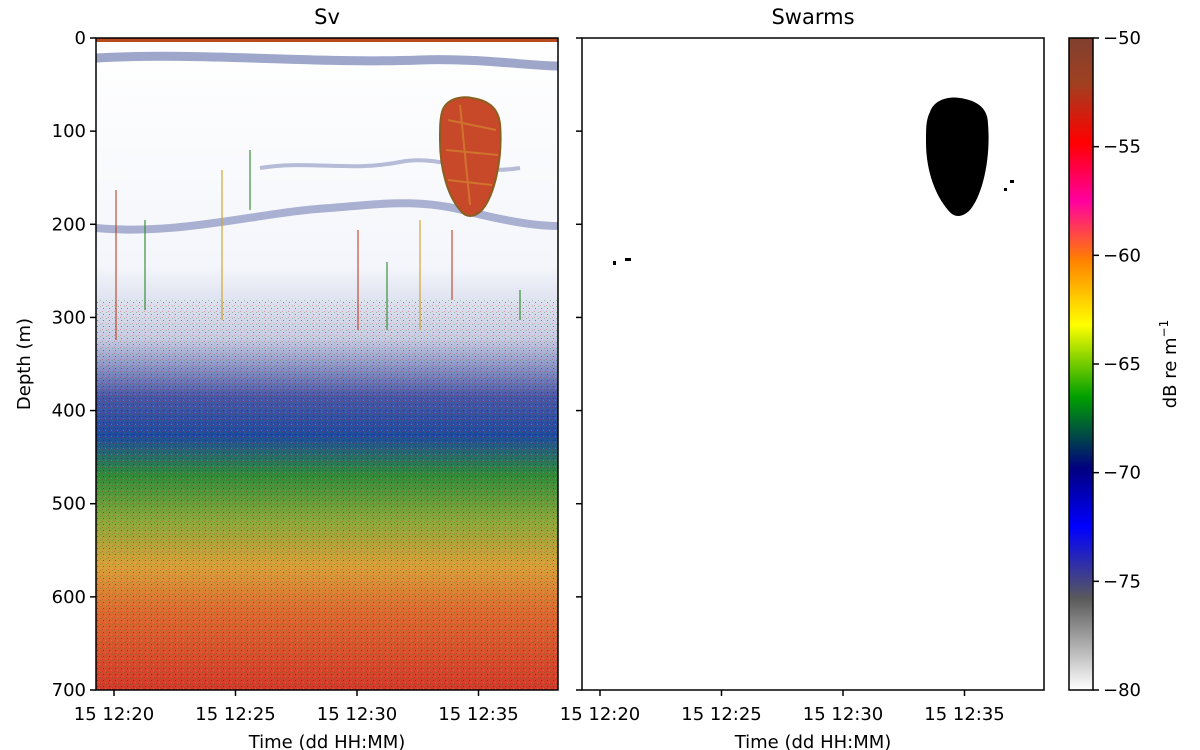 This screenshot has height=750, width=1200. What do you see at coordinates (327, 741) in the screenshot?
I see `sv-x-axis-title: Time (dd HH:MM)` at bounding box center [327, 741].